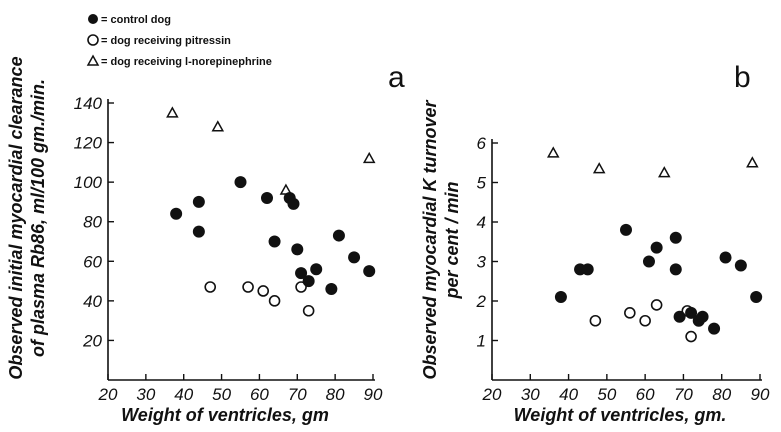  I want to click on x-tick-label-b: 60, so click(645, 394).